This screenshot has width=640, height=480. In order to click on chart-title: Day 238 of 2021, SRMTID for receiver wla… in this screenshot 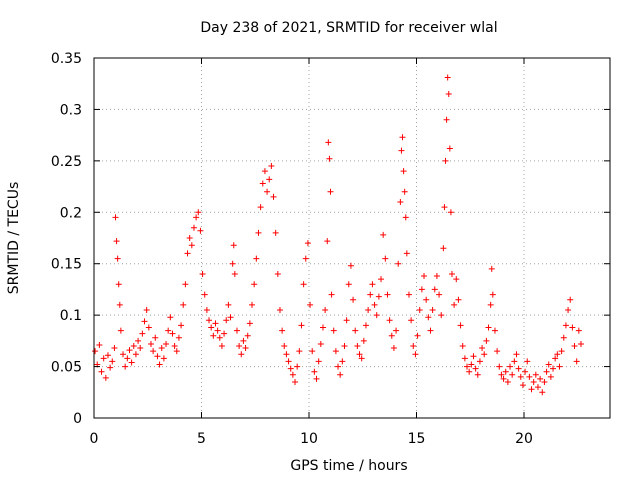, I will do `click(348, 28)`.